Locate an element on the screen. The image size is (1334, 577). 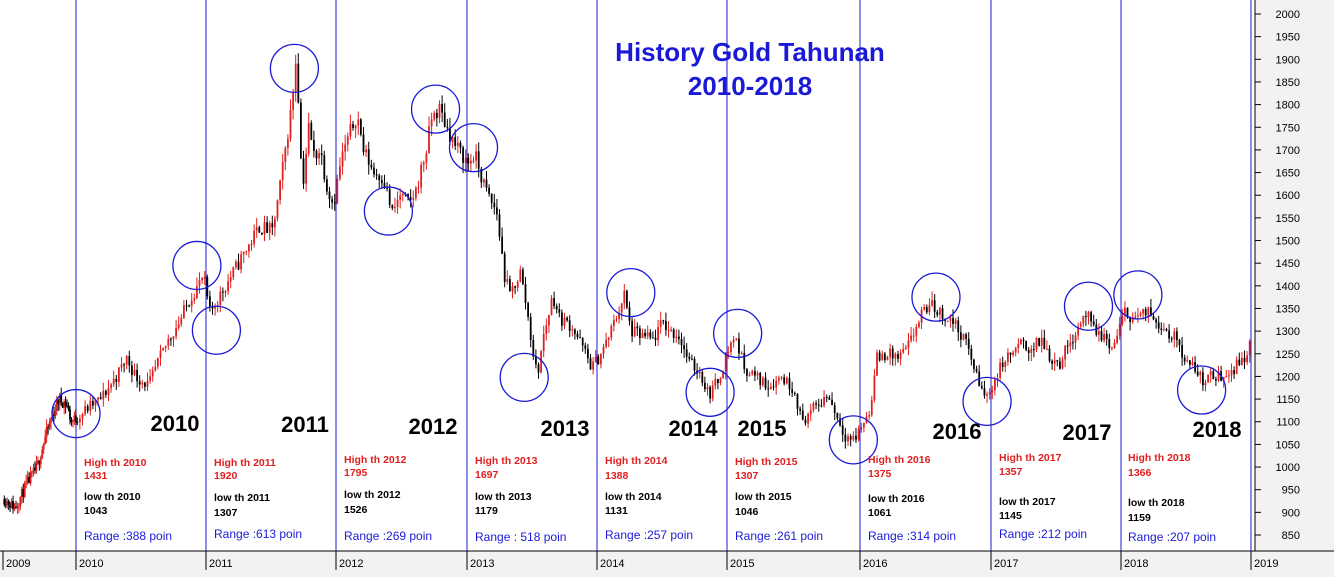
year-high-label: High th 2015 is located at coordinates (766, 462).